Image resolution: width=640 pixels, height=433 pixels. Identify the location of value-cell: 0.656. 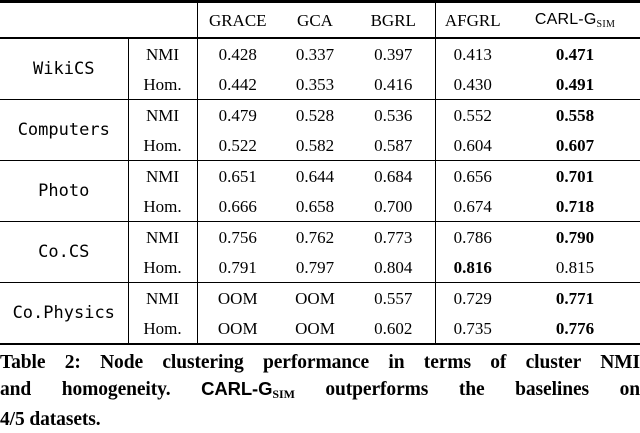
(472, 176).